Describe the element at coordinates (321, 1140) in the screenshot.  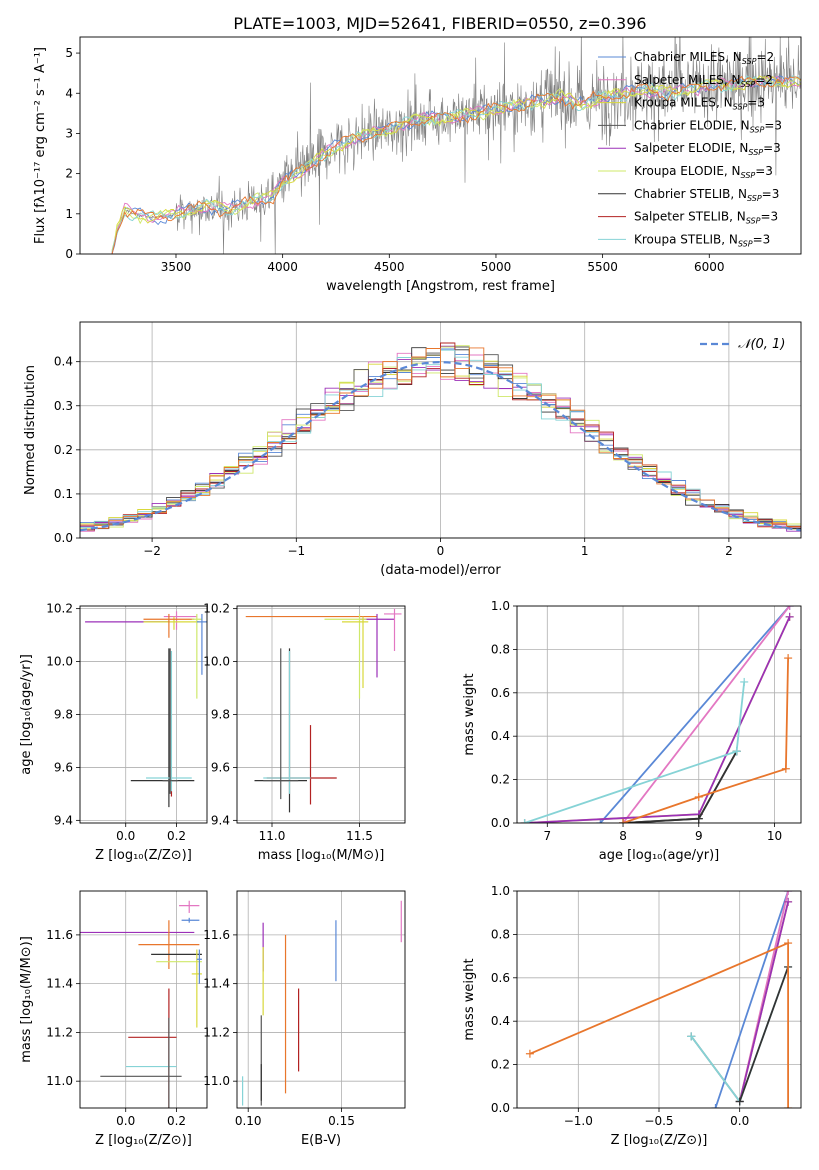
I see `x-axis-label: E(B-V)` at that location.